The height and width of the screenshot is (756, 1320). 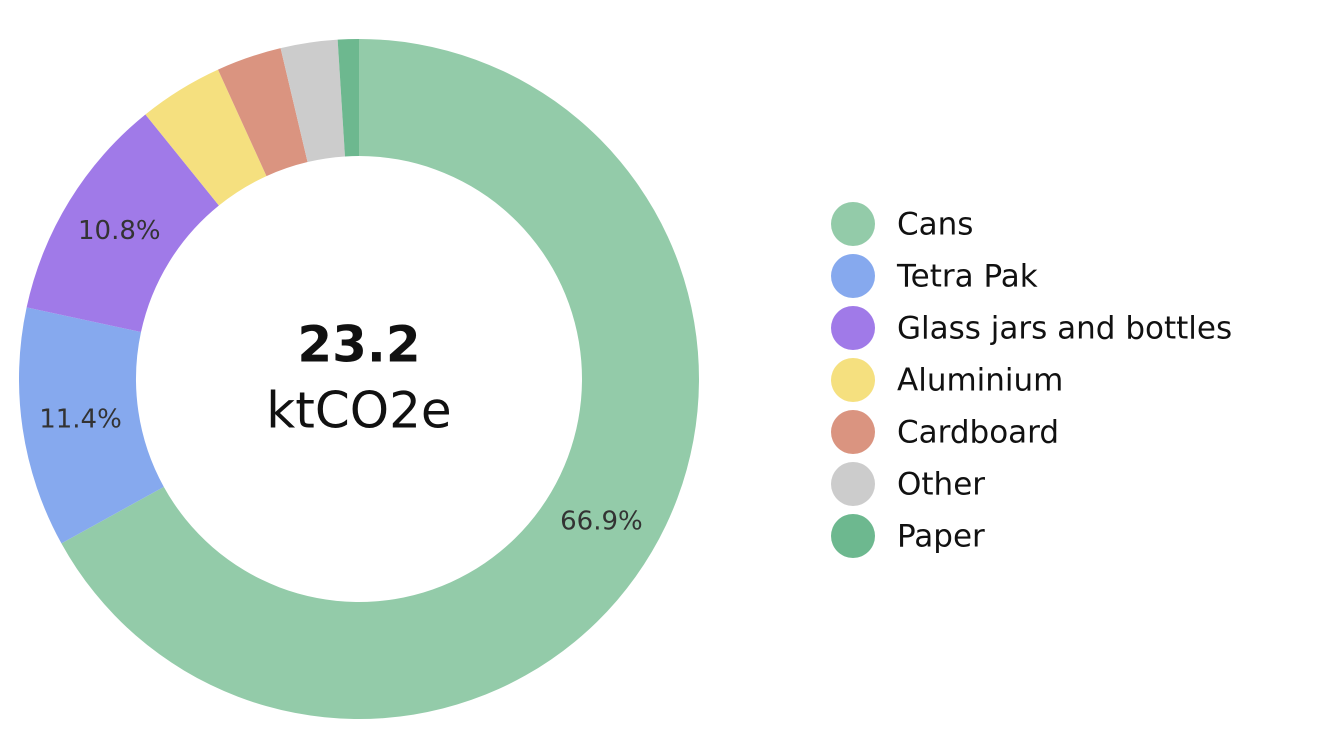 What do you see at coordinates (1064, 329) in the screenshot?
I see `legend-label: Glass jars and bottles` at bounding box center [1064, 329].